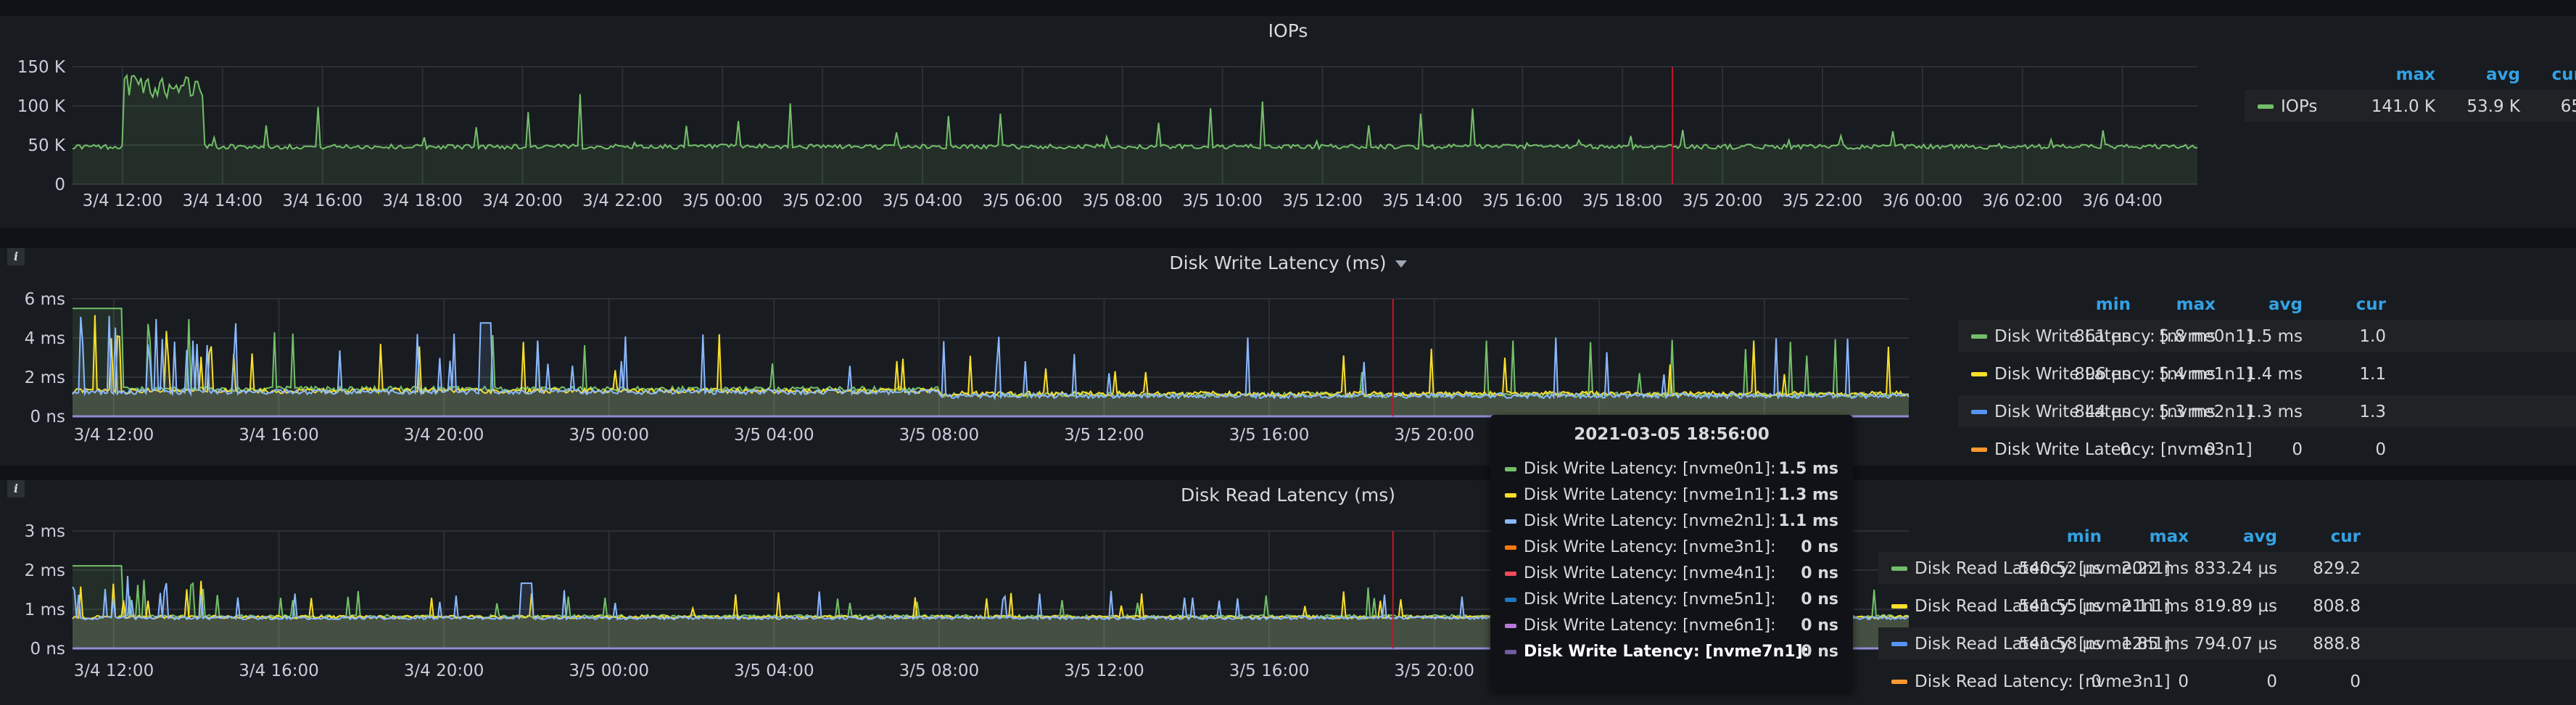 The width and height of the screenshot is (2576, 705). I want to click on x-tick-label: 3/5 20:00, so click(1434, 435).